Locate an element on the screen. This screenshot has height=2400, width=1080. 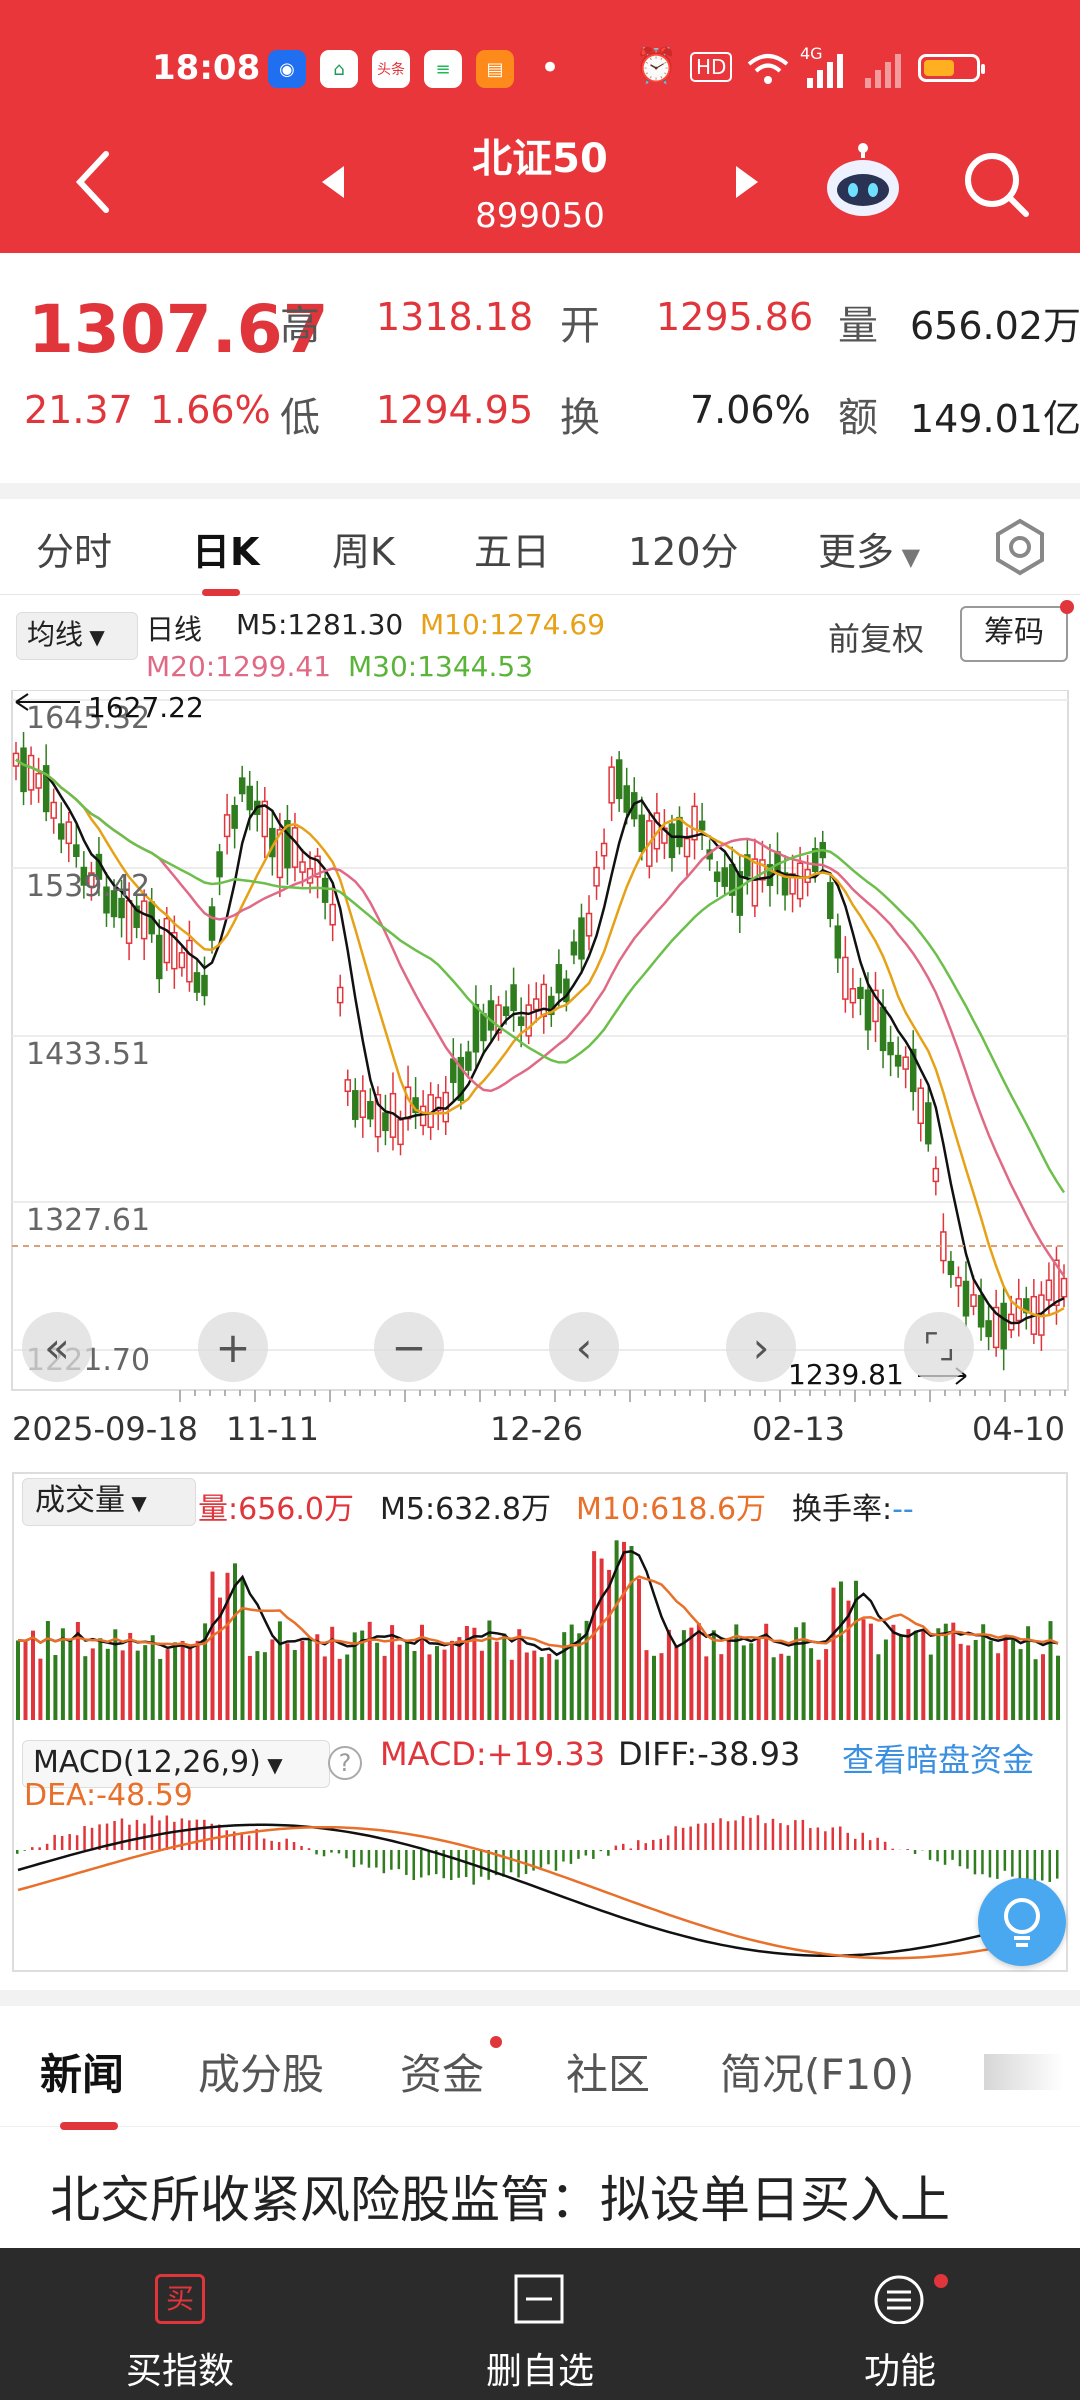
settings-icon is located at coordinates (1020, 547).